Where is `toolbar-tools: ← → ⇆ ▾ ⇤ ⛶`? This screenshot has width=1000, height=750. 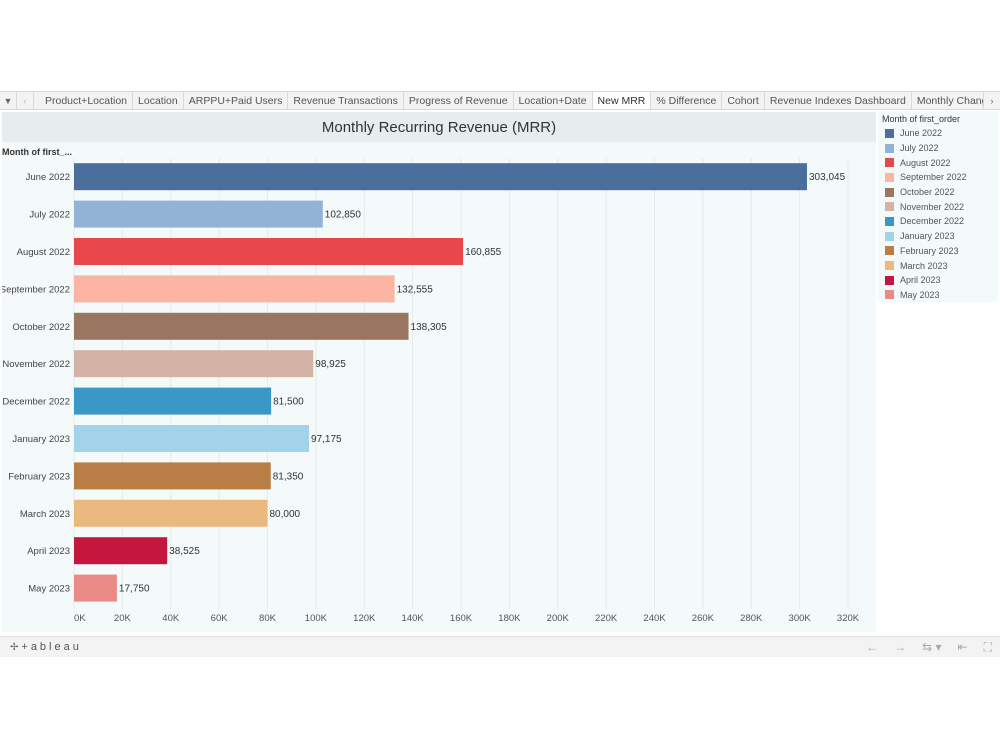 toolbar-tools: ← → ⇆ ▾ ⇤ ⛶ is located at coordinates (929, 647).